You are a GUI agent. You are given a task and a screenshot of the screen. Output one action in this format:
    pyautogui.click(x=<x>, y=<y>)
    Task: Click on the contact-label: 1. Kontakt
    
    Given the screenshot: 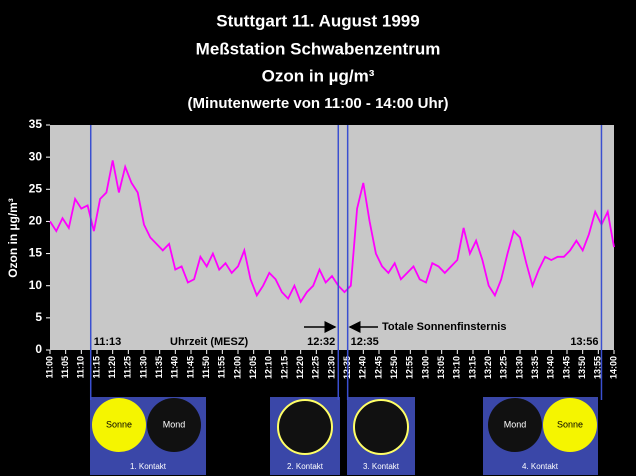 What is the action you would take?
    pyautogui.click(x=148, y=466)
    